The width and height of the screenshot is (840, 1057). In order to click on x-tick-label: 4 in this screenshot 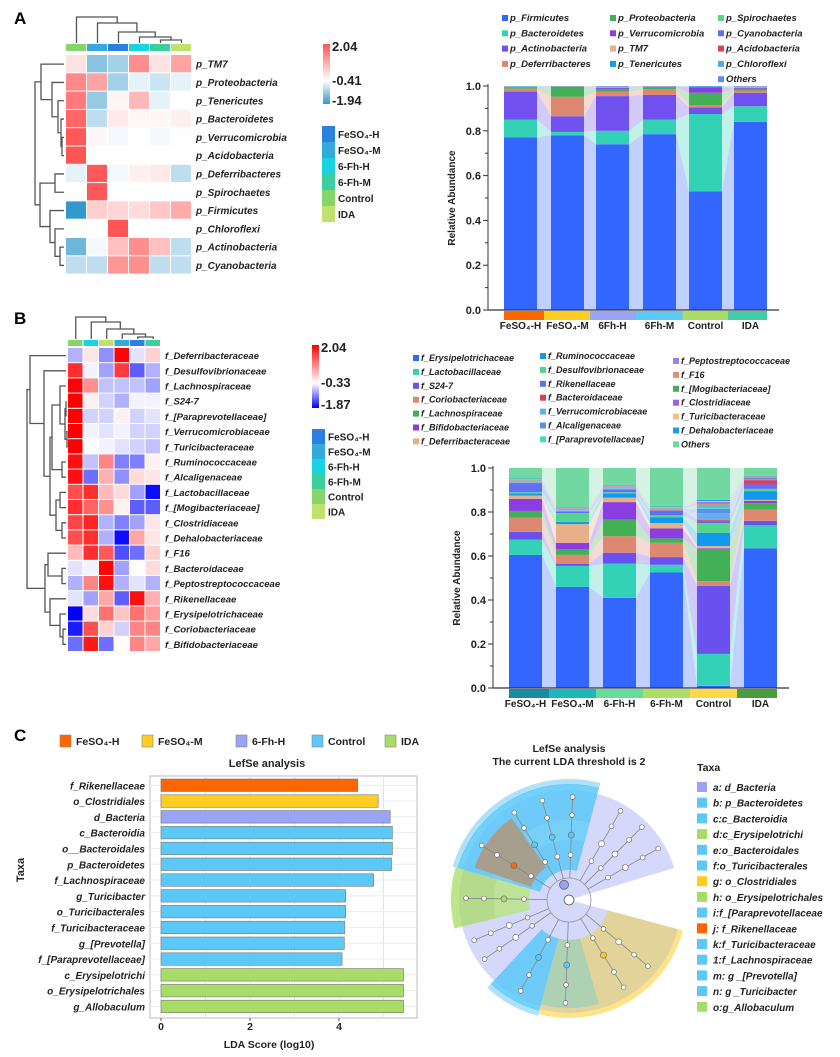, I will do `click(339, 1027)`.